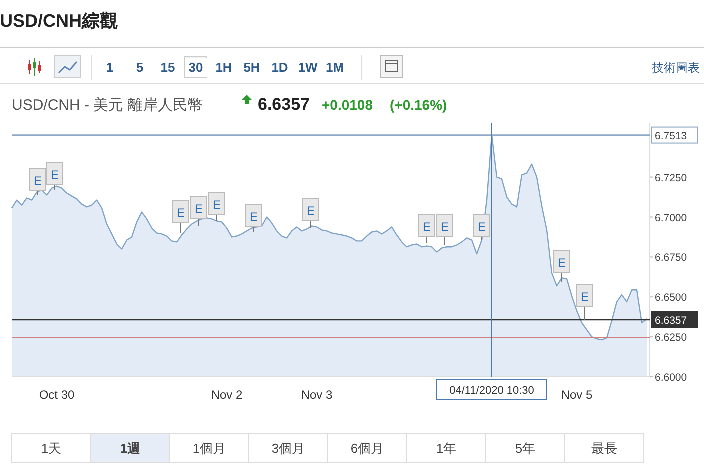  Describe the element at coordinates (577, 395) in the screenshot. I see `x-tick-label: Nov 5` at that location.